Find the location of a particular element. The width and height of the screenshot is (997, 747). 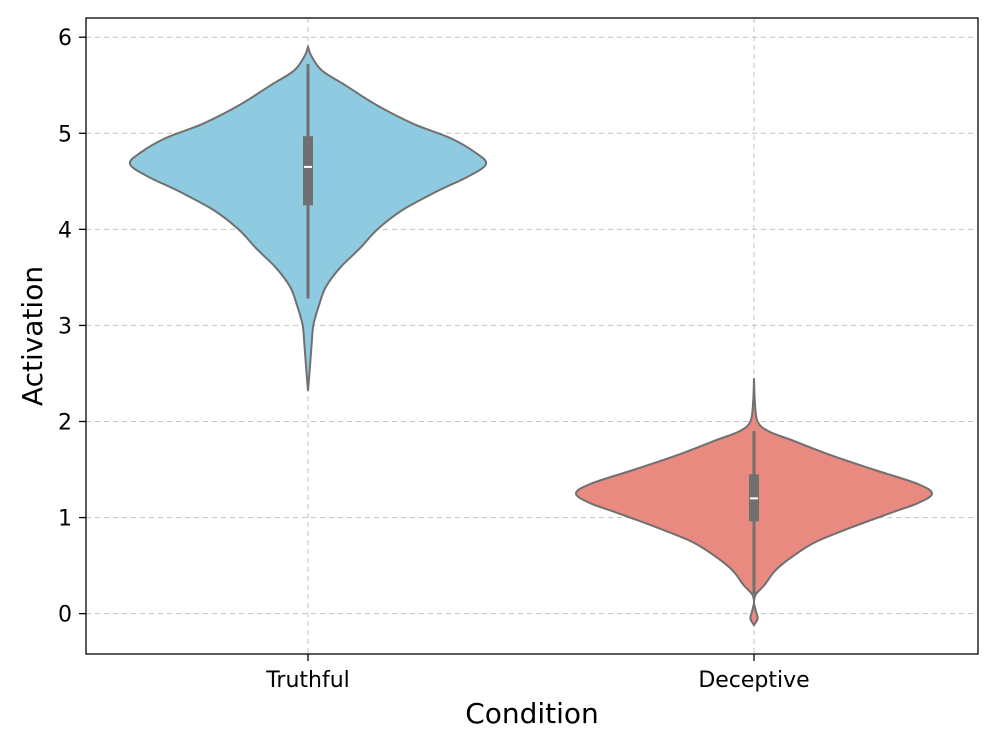

y-tick-label: 5 is located at coordinates (65, 134).